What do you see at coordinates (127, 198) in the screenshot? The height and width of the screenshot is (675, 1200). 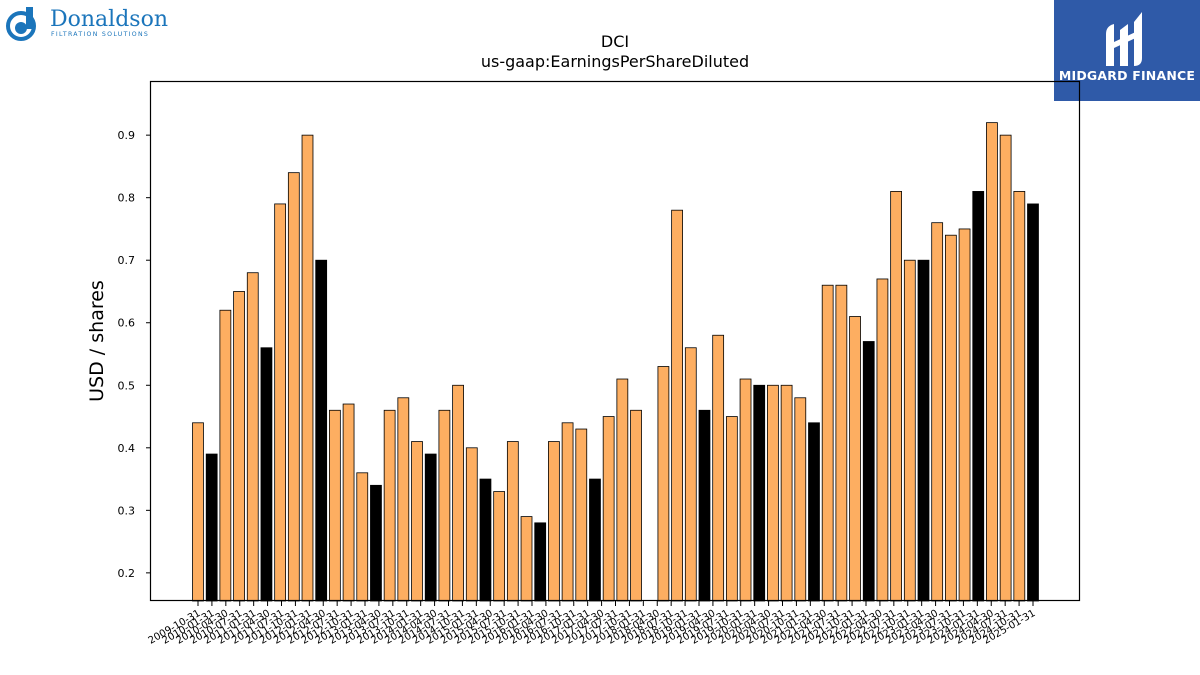 I see `y-tick-label: 0.8` at bounding box center [127, 198].